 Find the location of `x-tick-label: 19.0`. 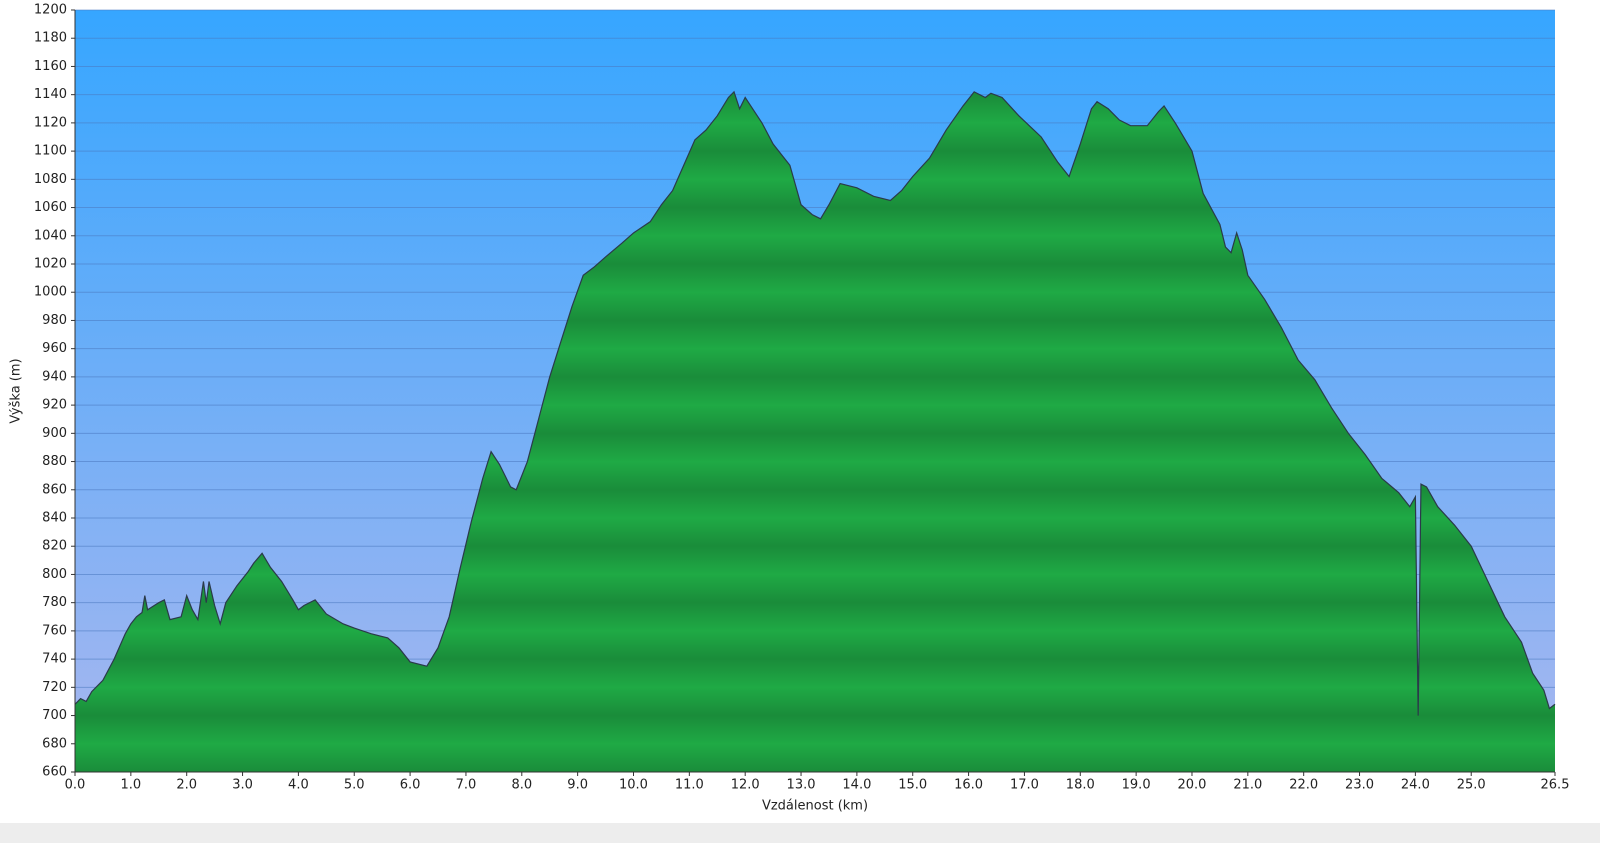

x-tick-label: 19.0 is located at coordinates (1136, 785).